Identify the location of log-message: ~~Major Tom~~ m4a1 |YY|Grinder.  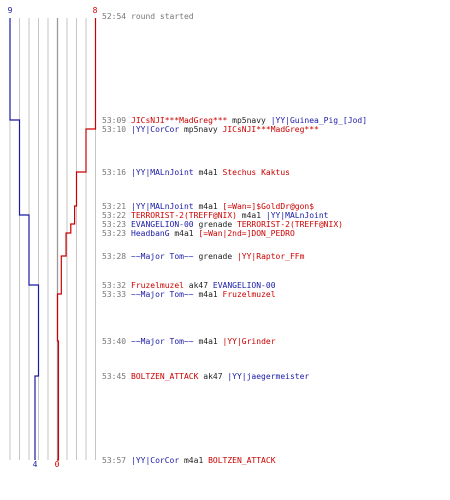
(203, 341).